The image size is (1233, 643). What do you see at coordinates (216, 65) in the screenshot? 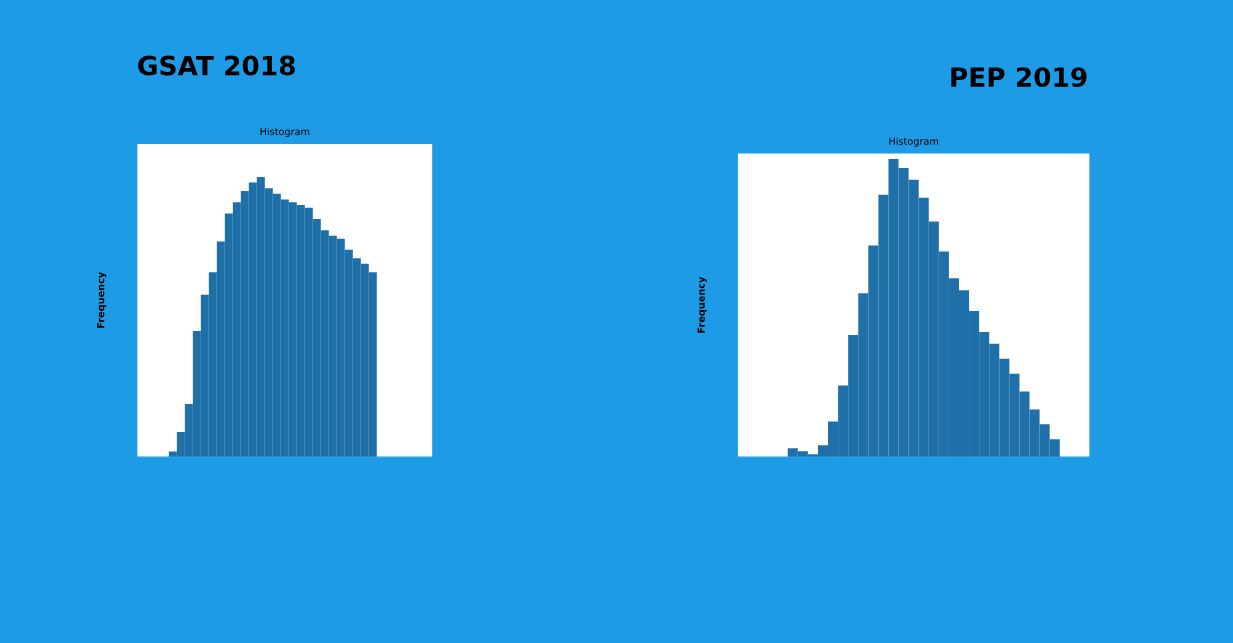
I see `chart-title: GSAT 2018` at bounding box center [216, 65].